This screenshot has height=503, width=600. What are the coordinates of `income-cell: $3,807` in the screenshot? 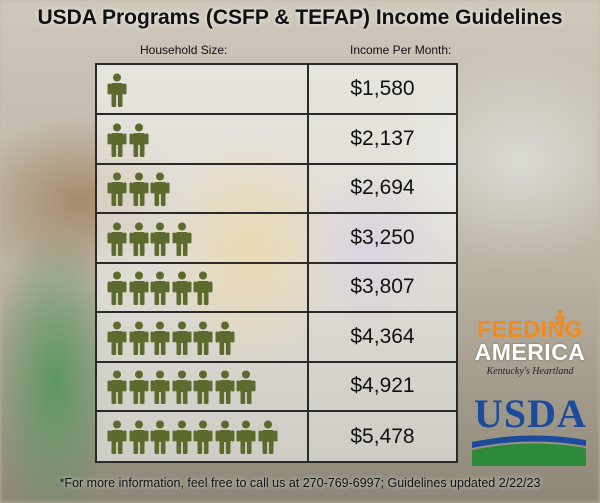 It's located at (382, 286).